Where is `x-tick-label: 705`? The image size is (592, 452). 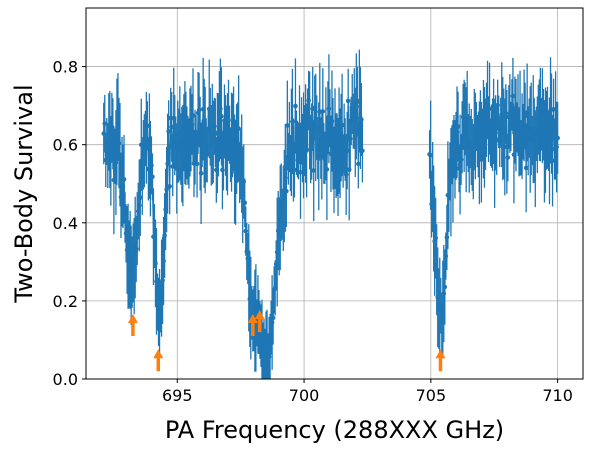
x-tick-label: 705 is located at coordinates (431, 395).